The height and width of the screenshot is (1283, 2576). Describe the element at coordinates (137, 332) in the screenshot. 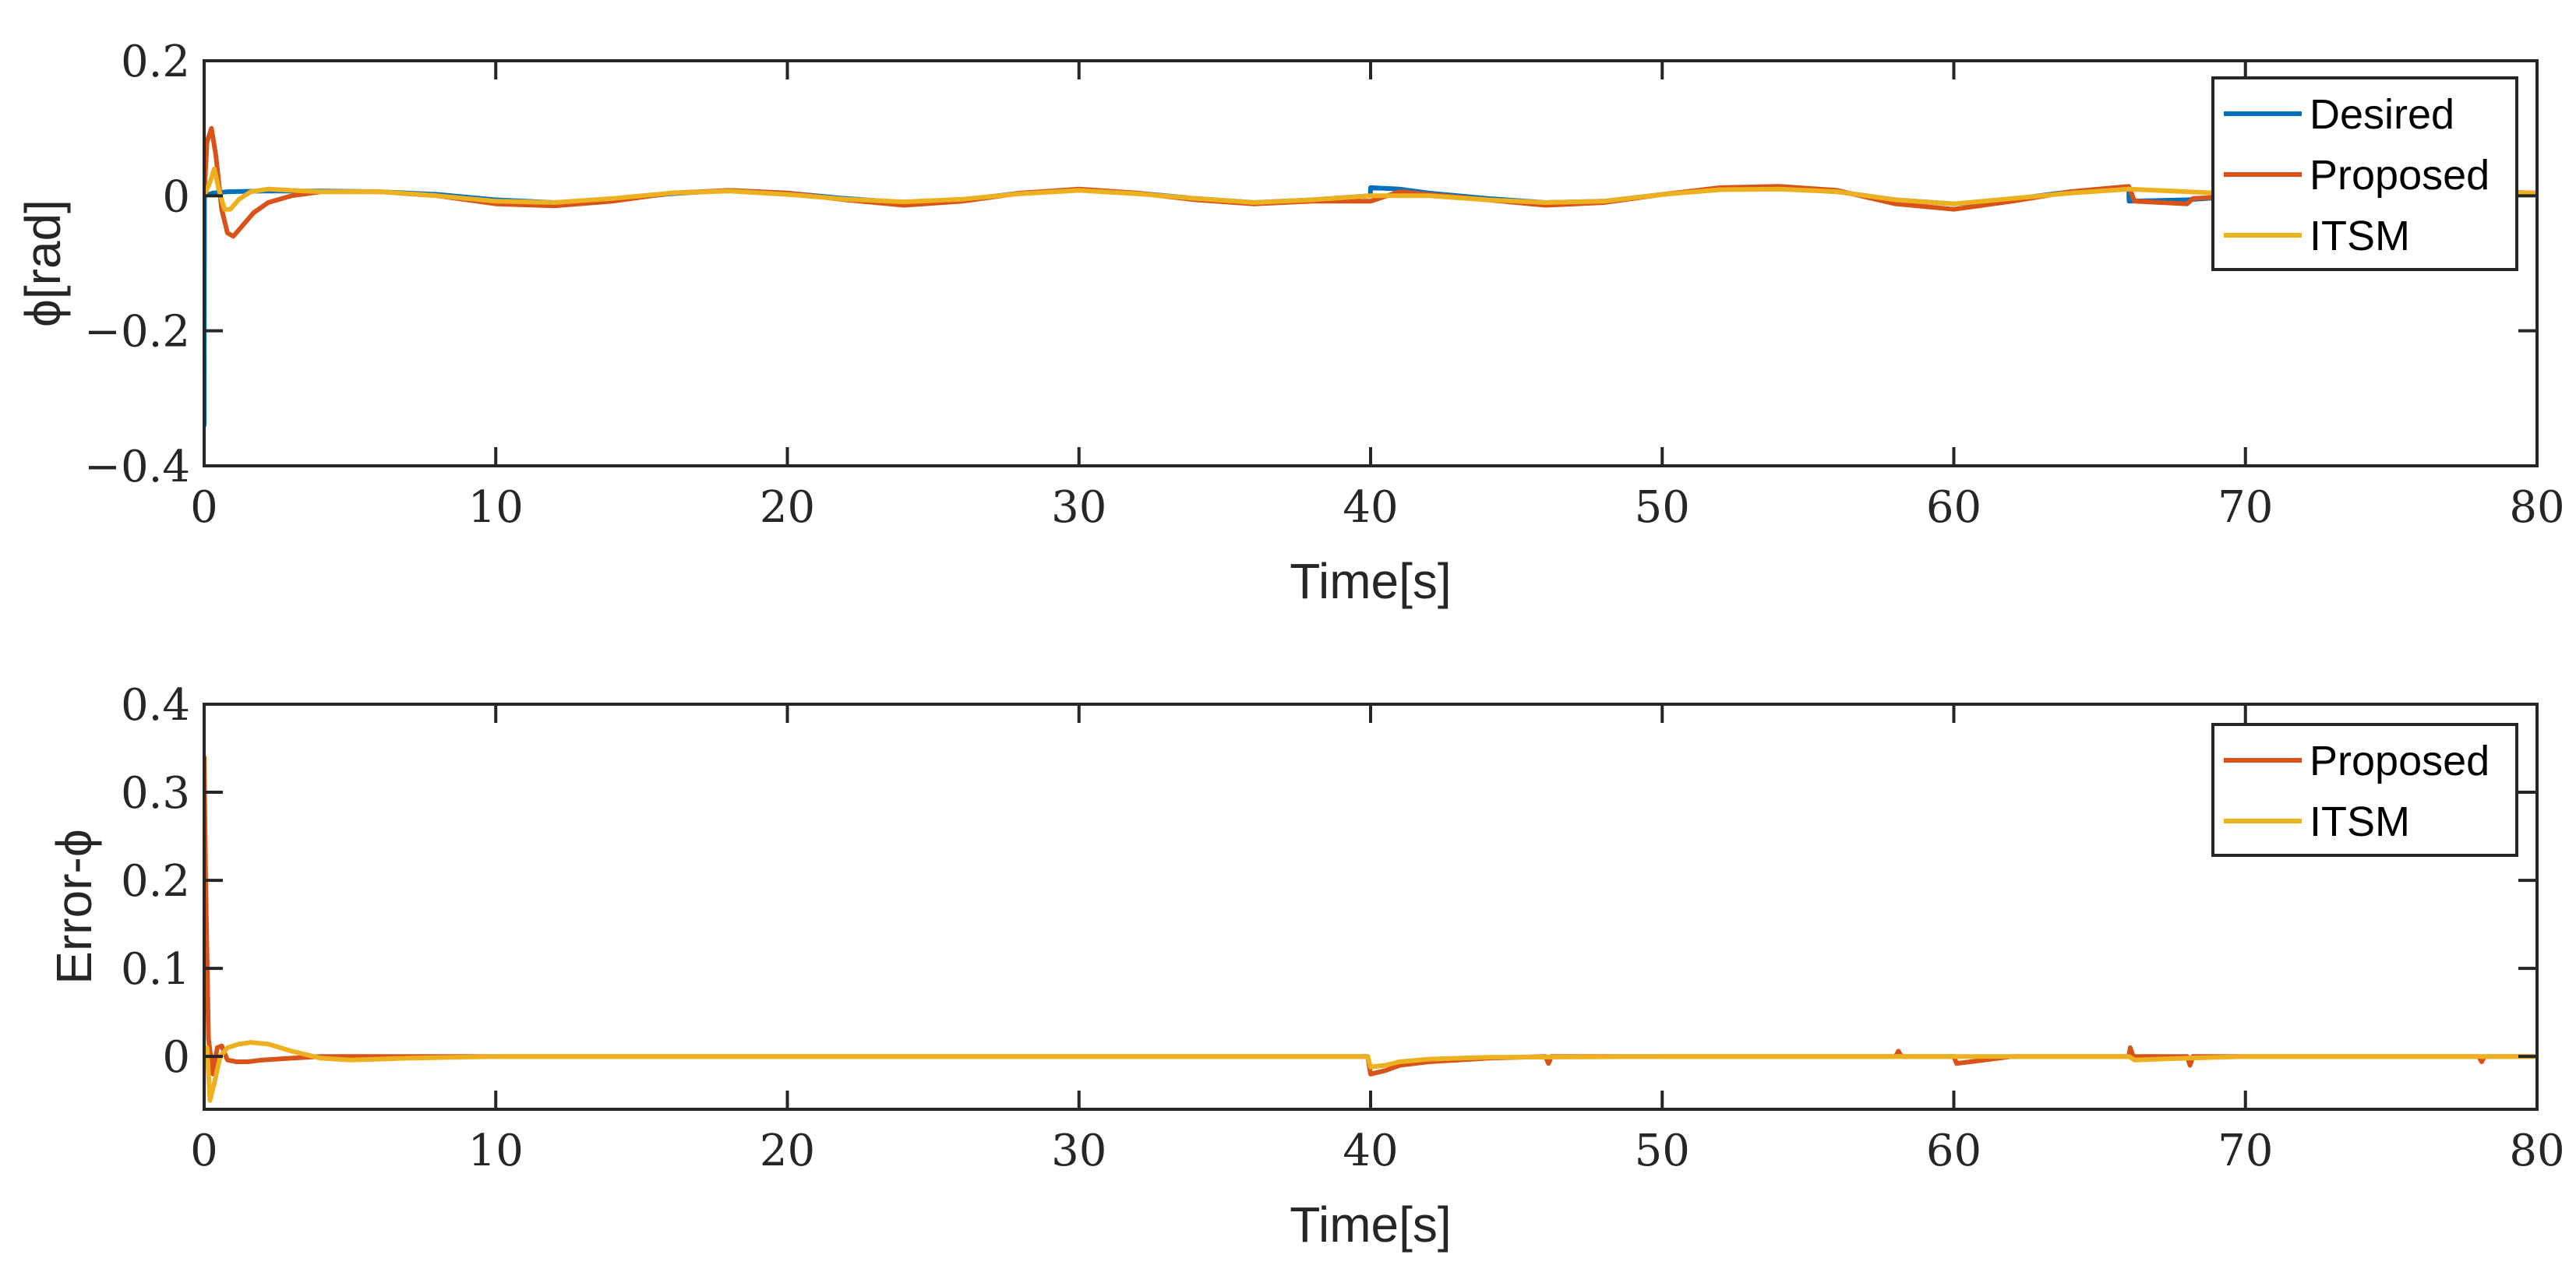

I see `y-tick-label: −0.2` at that location.